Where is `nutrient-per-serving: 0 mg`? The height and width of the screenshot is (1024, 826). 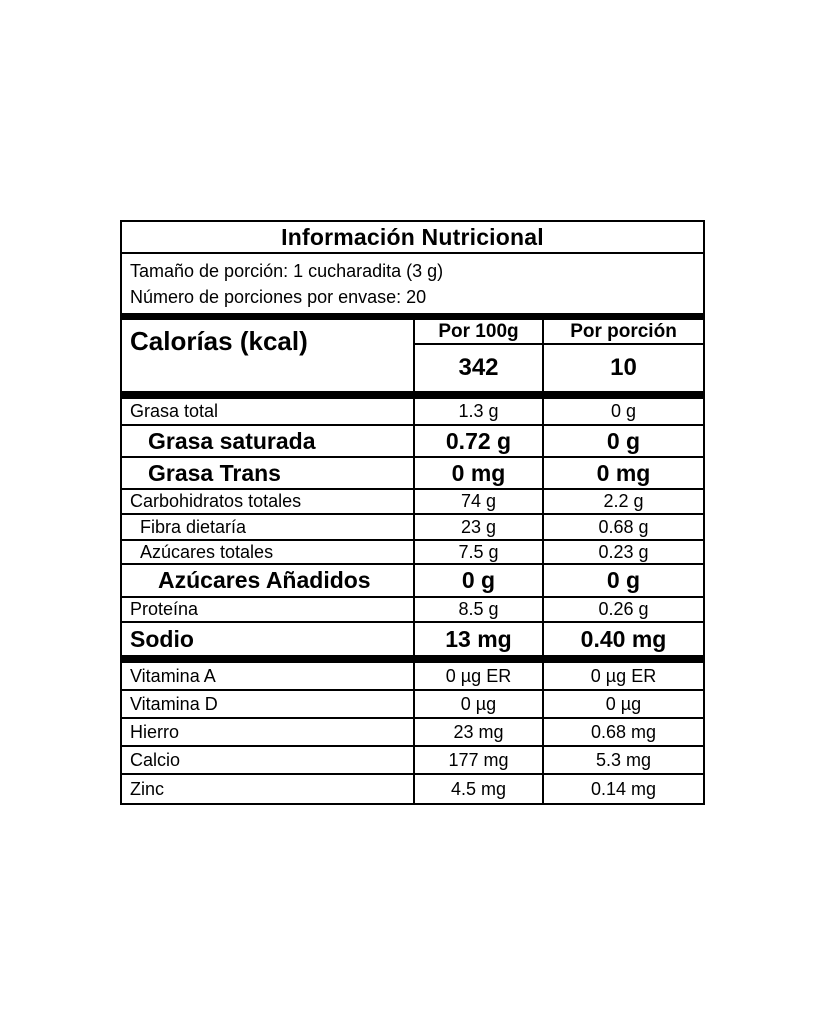
nutrient-per-serving: 0 mg is located at coordinates (622, 473).